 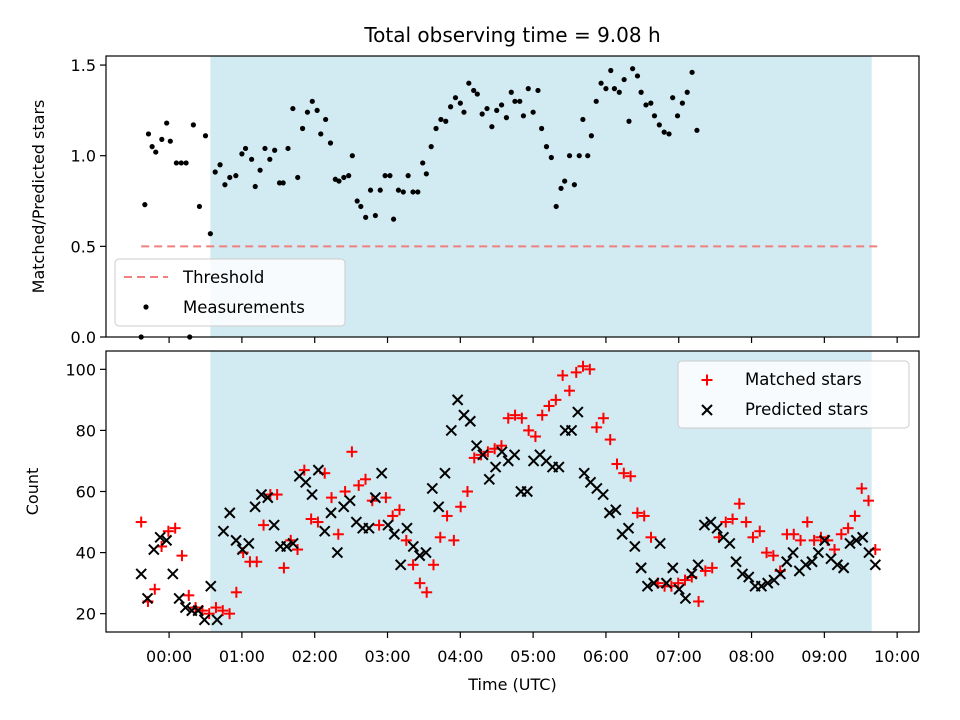 I want to click on legend-measurements-swatch, so click(x=146, y=307).